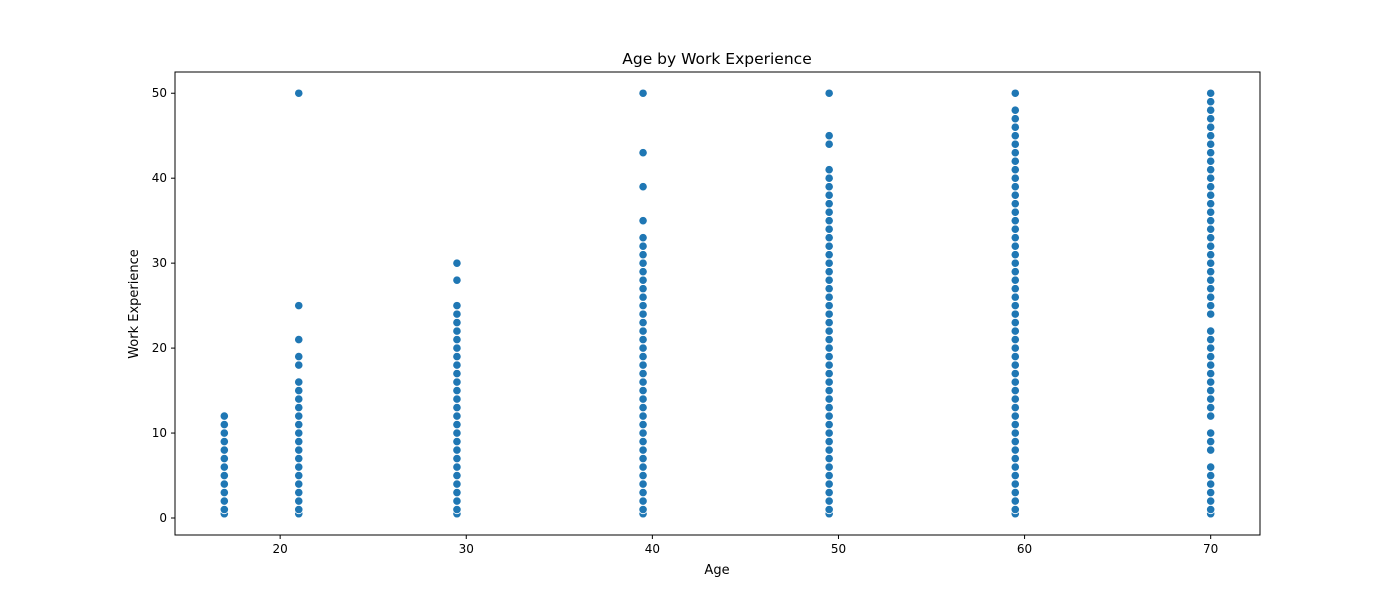 Image resolution: width=1400 pixels, height=600 pixels. Describe the element at coordinates (1024, 549) in the screenshot. I see `x-tick-label: 60` at that location.